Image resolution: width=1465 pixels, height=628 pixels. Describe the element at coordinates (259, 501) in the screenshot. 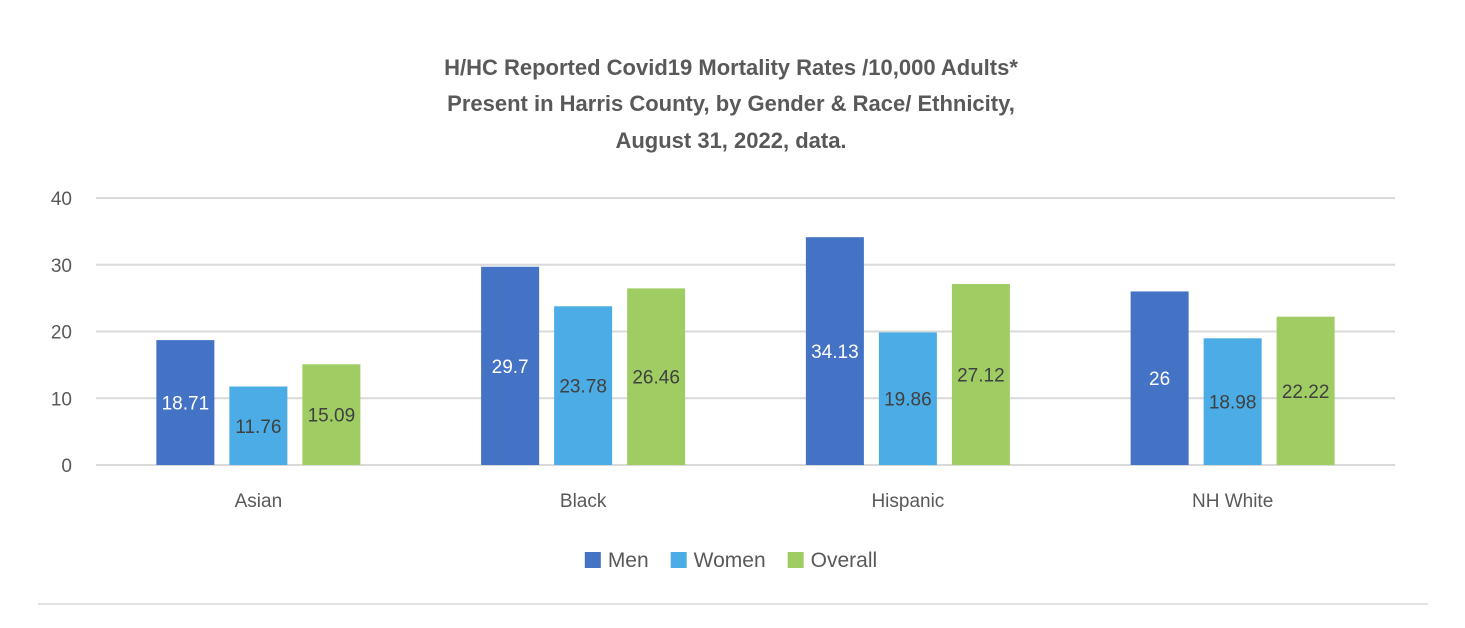

I see `x-category-label: Asian` at that location.